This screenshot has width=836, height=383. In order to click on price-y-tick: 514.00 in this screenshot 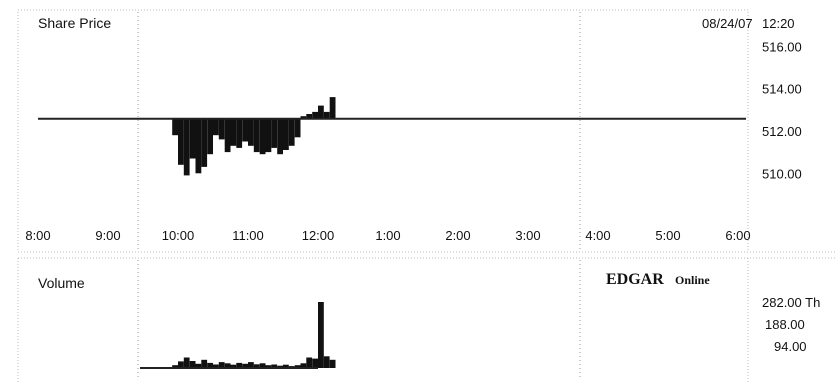, I will do `click(782, 89)`.